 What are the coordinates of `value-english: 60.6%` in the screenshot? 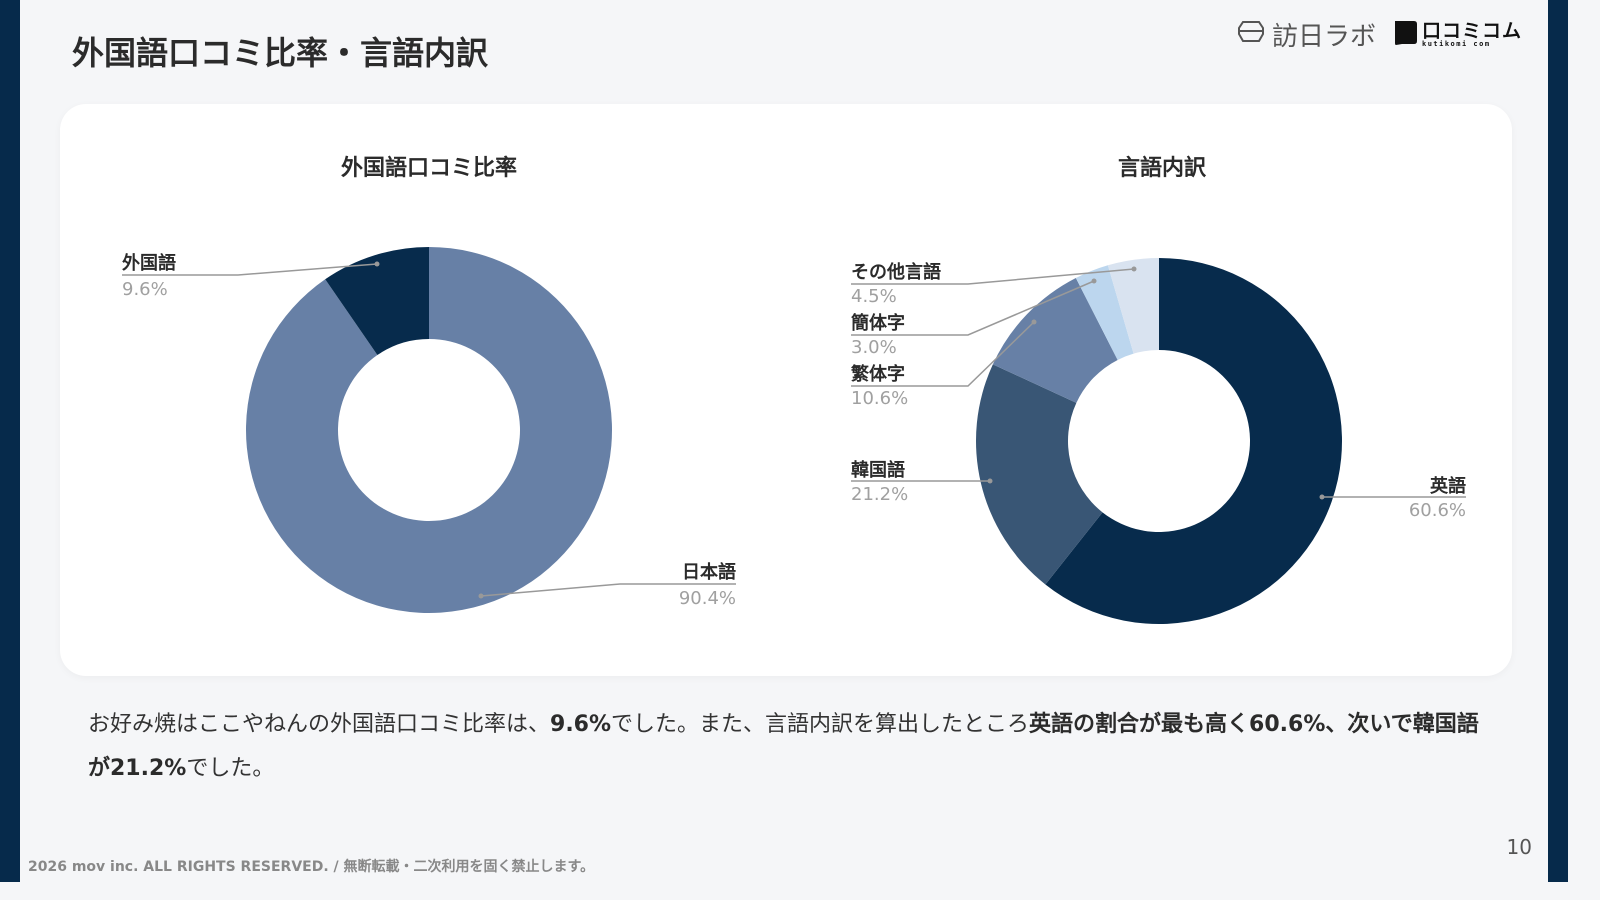 It's located at (1437, 510).